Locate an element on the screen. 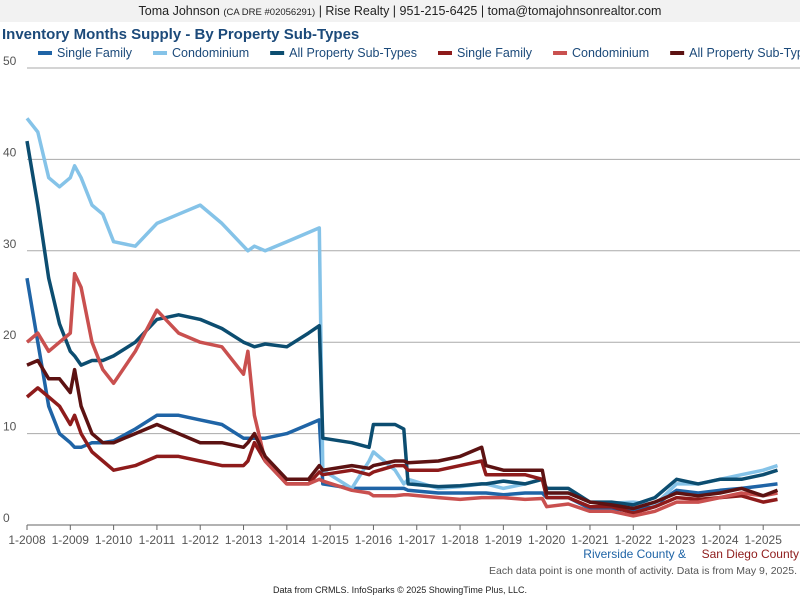 The width and height of the screenshot is (800, 600). y-tick-label: 10 is located at coordinates (10, 427).